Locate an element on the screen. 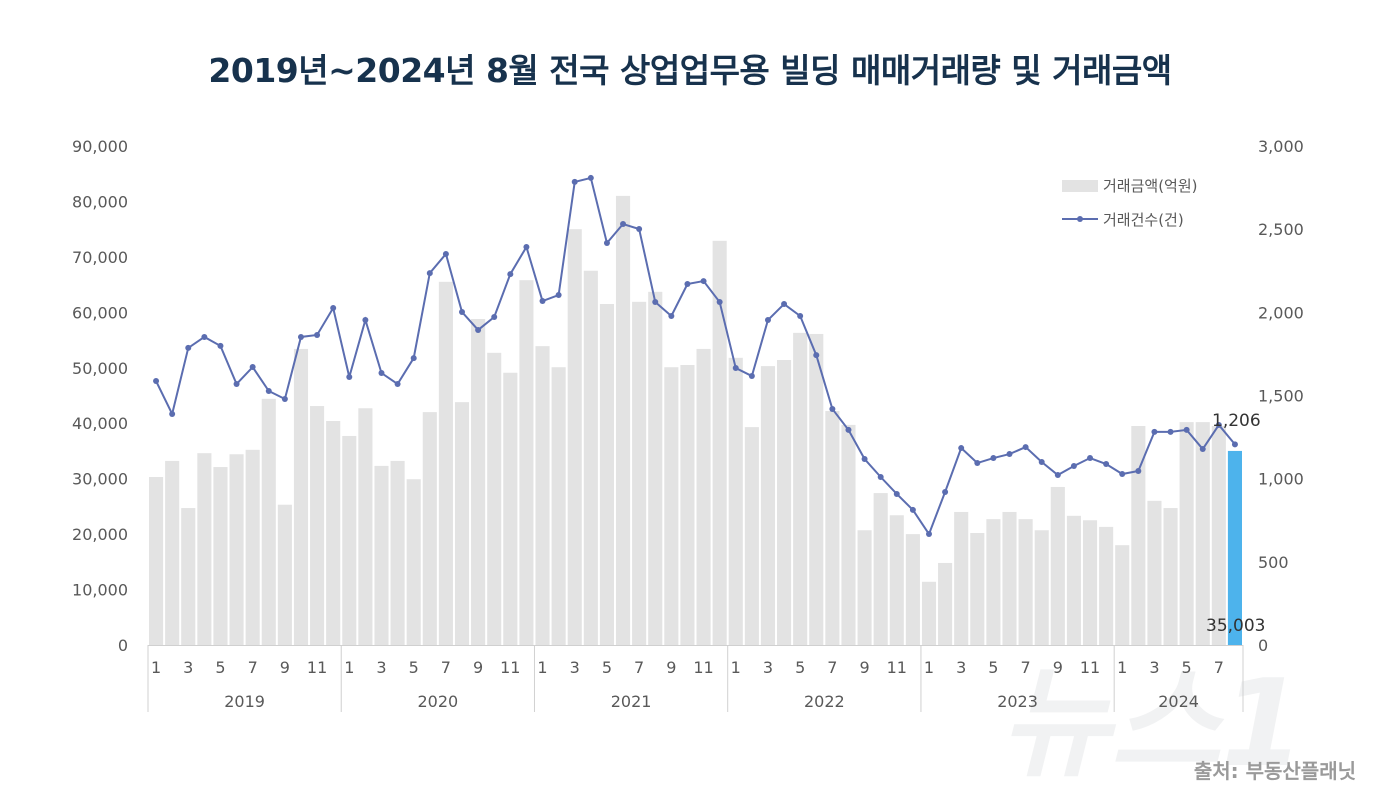  y-left-tick-label: 50,000 is located at coordinates (100, 368).